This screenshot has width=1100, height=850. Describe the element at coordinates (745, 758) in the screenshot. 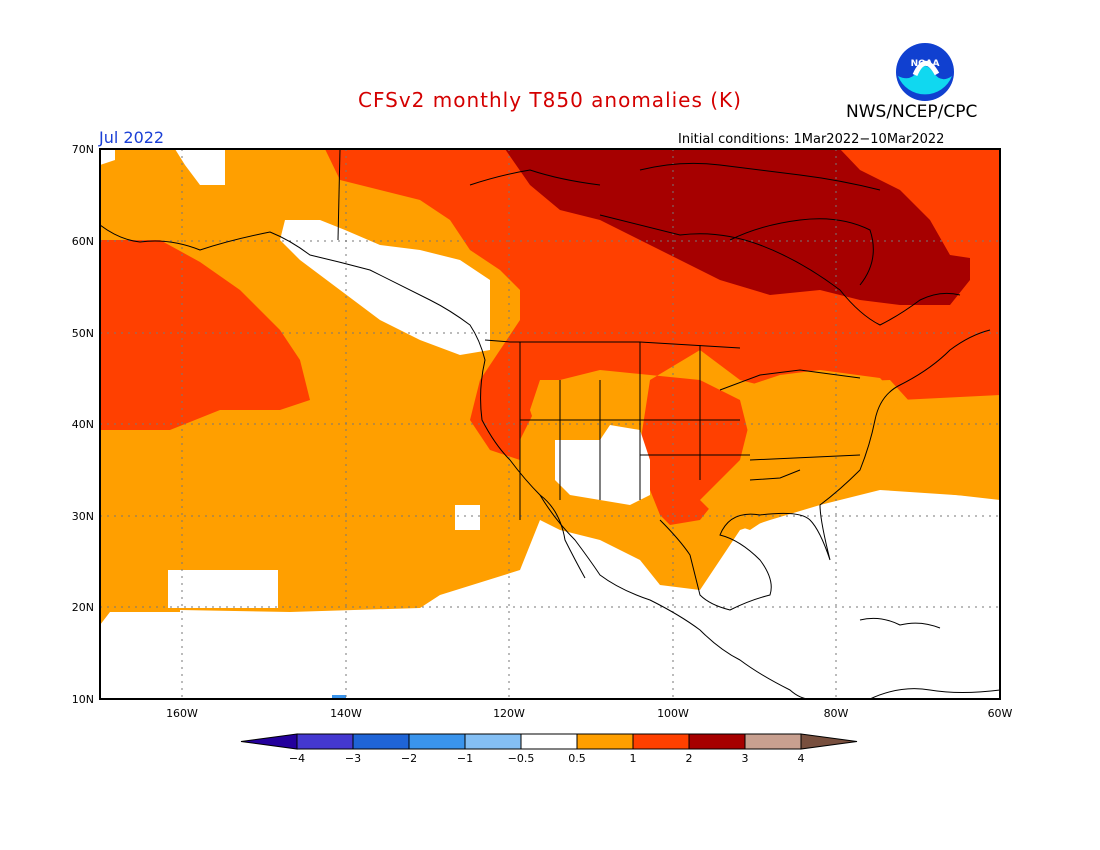

I see `colorbar-tick-label: 3` at that location.